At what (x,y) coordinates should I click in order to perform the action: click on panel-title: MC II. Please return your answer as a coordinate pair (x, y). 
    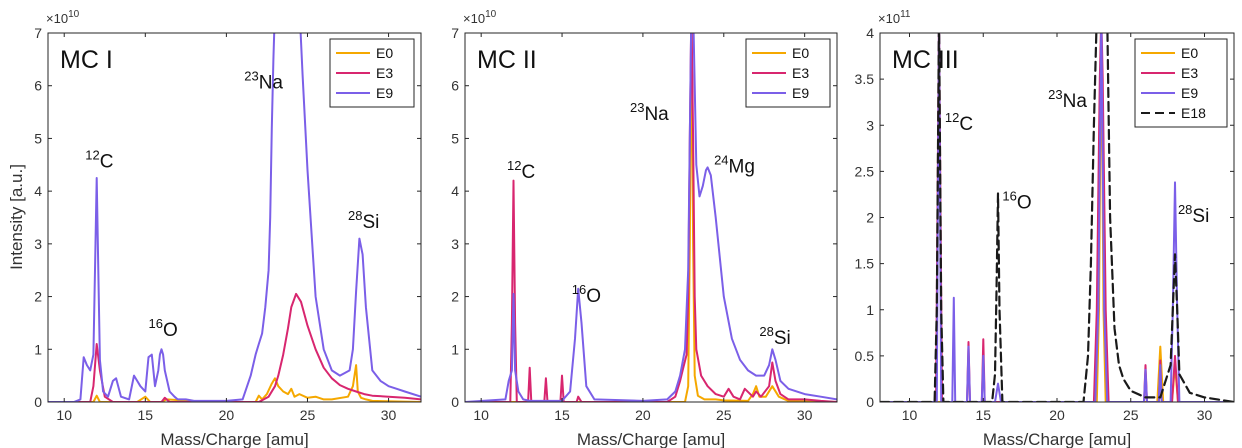
    Looking at the image, I should click on (507, 60).